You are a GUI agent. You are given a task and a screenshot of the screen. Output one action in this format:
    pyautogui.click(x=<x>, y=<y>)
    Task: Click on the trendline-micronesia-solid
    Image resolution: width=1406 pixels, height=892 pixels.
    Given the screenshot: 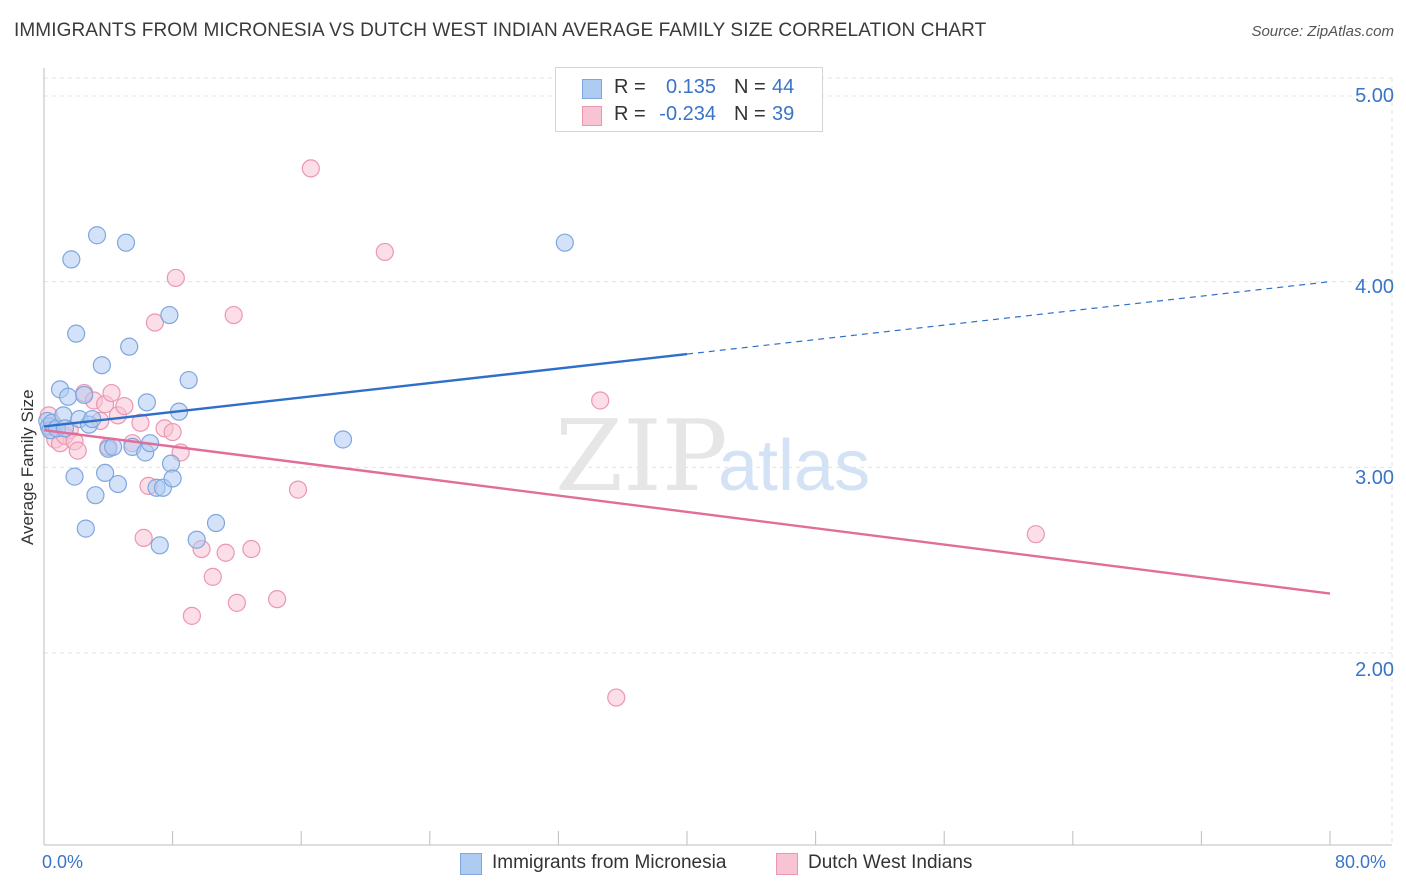 What is the action you would take?
    pyautogui.click(x=365, y=390)
    